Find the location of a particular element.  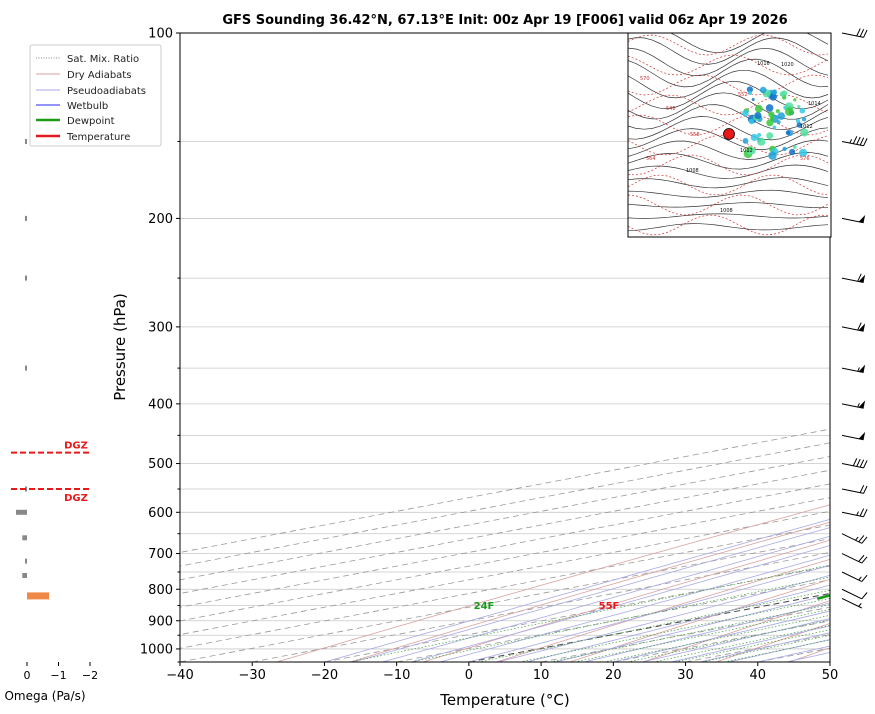

legend-dry-adiabats: Dry Adiabats is located at coordinates (99, 75).